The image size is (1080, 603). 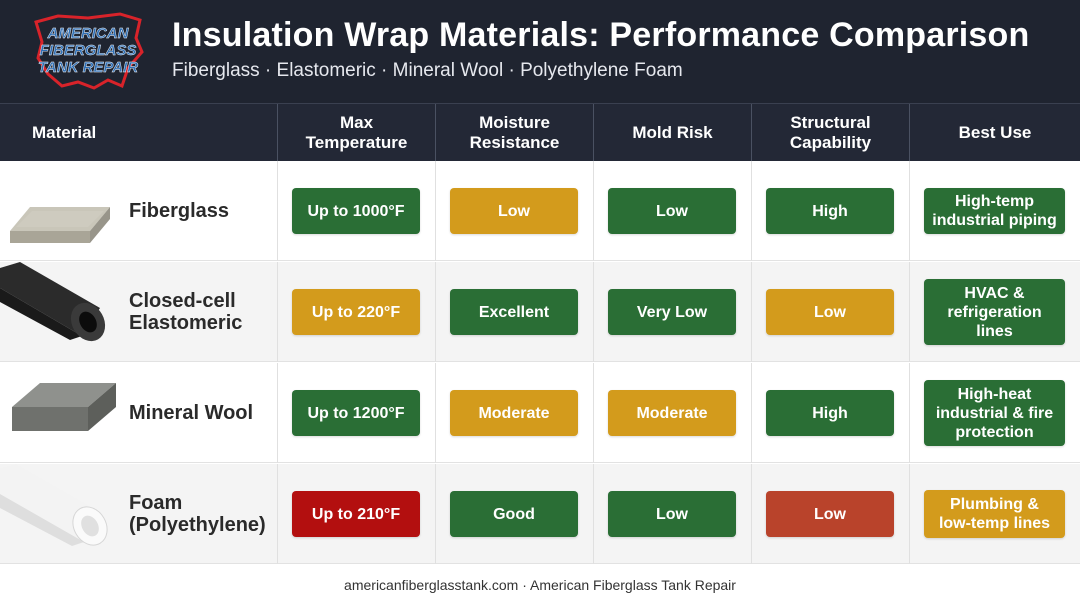 I want to click on logo-text-1: AMERICAN, so click(x=88, y=33).